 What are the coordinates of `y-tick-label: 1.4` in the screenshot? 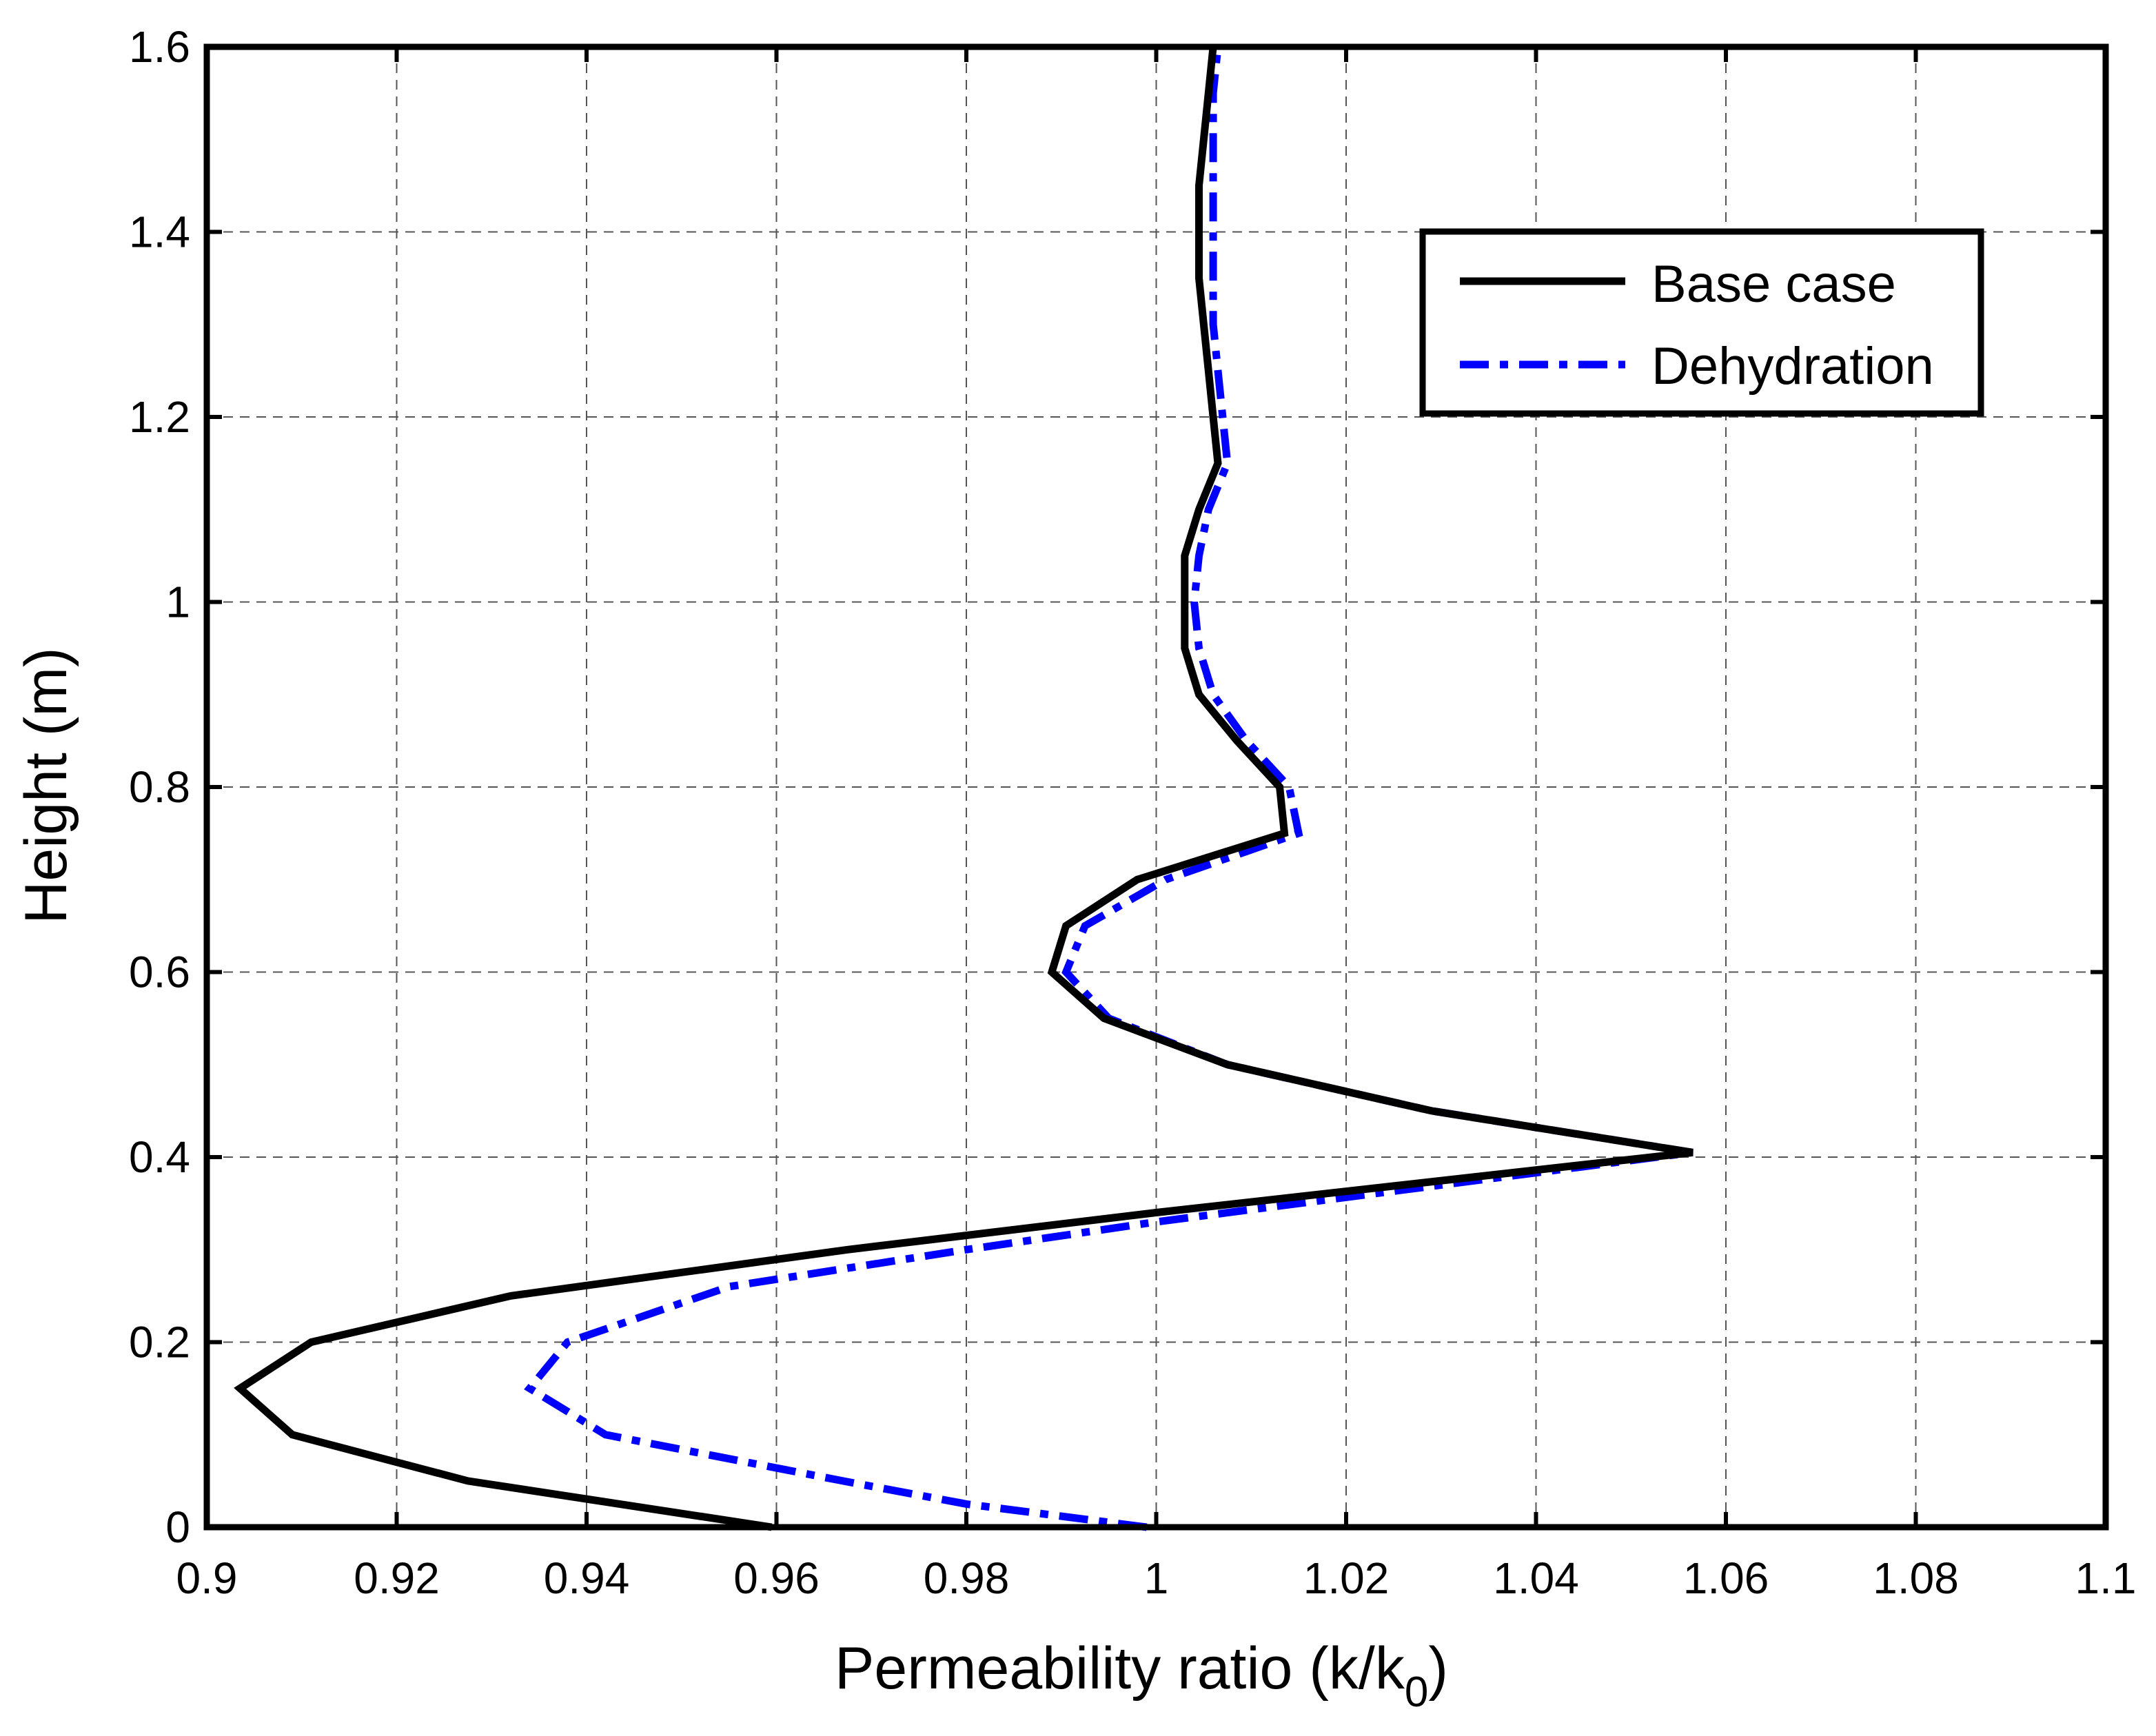 It's located at (159, 232).